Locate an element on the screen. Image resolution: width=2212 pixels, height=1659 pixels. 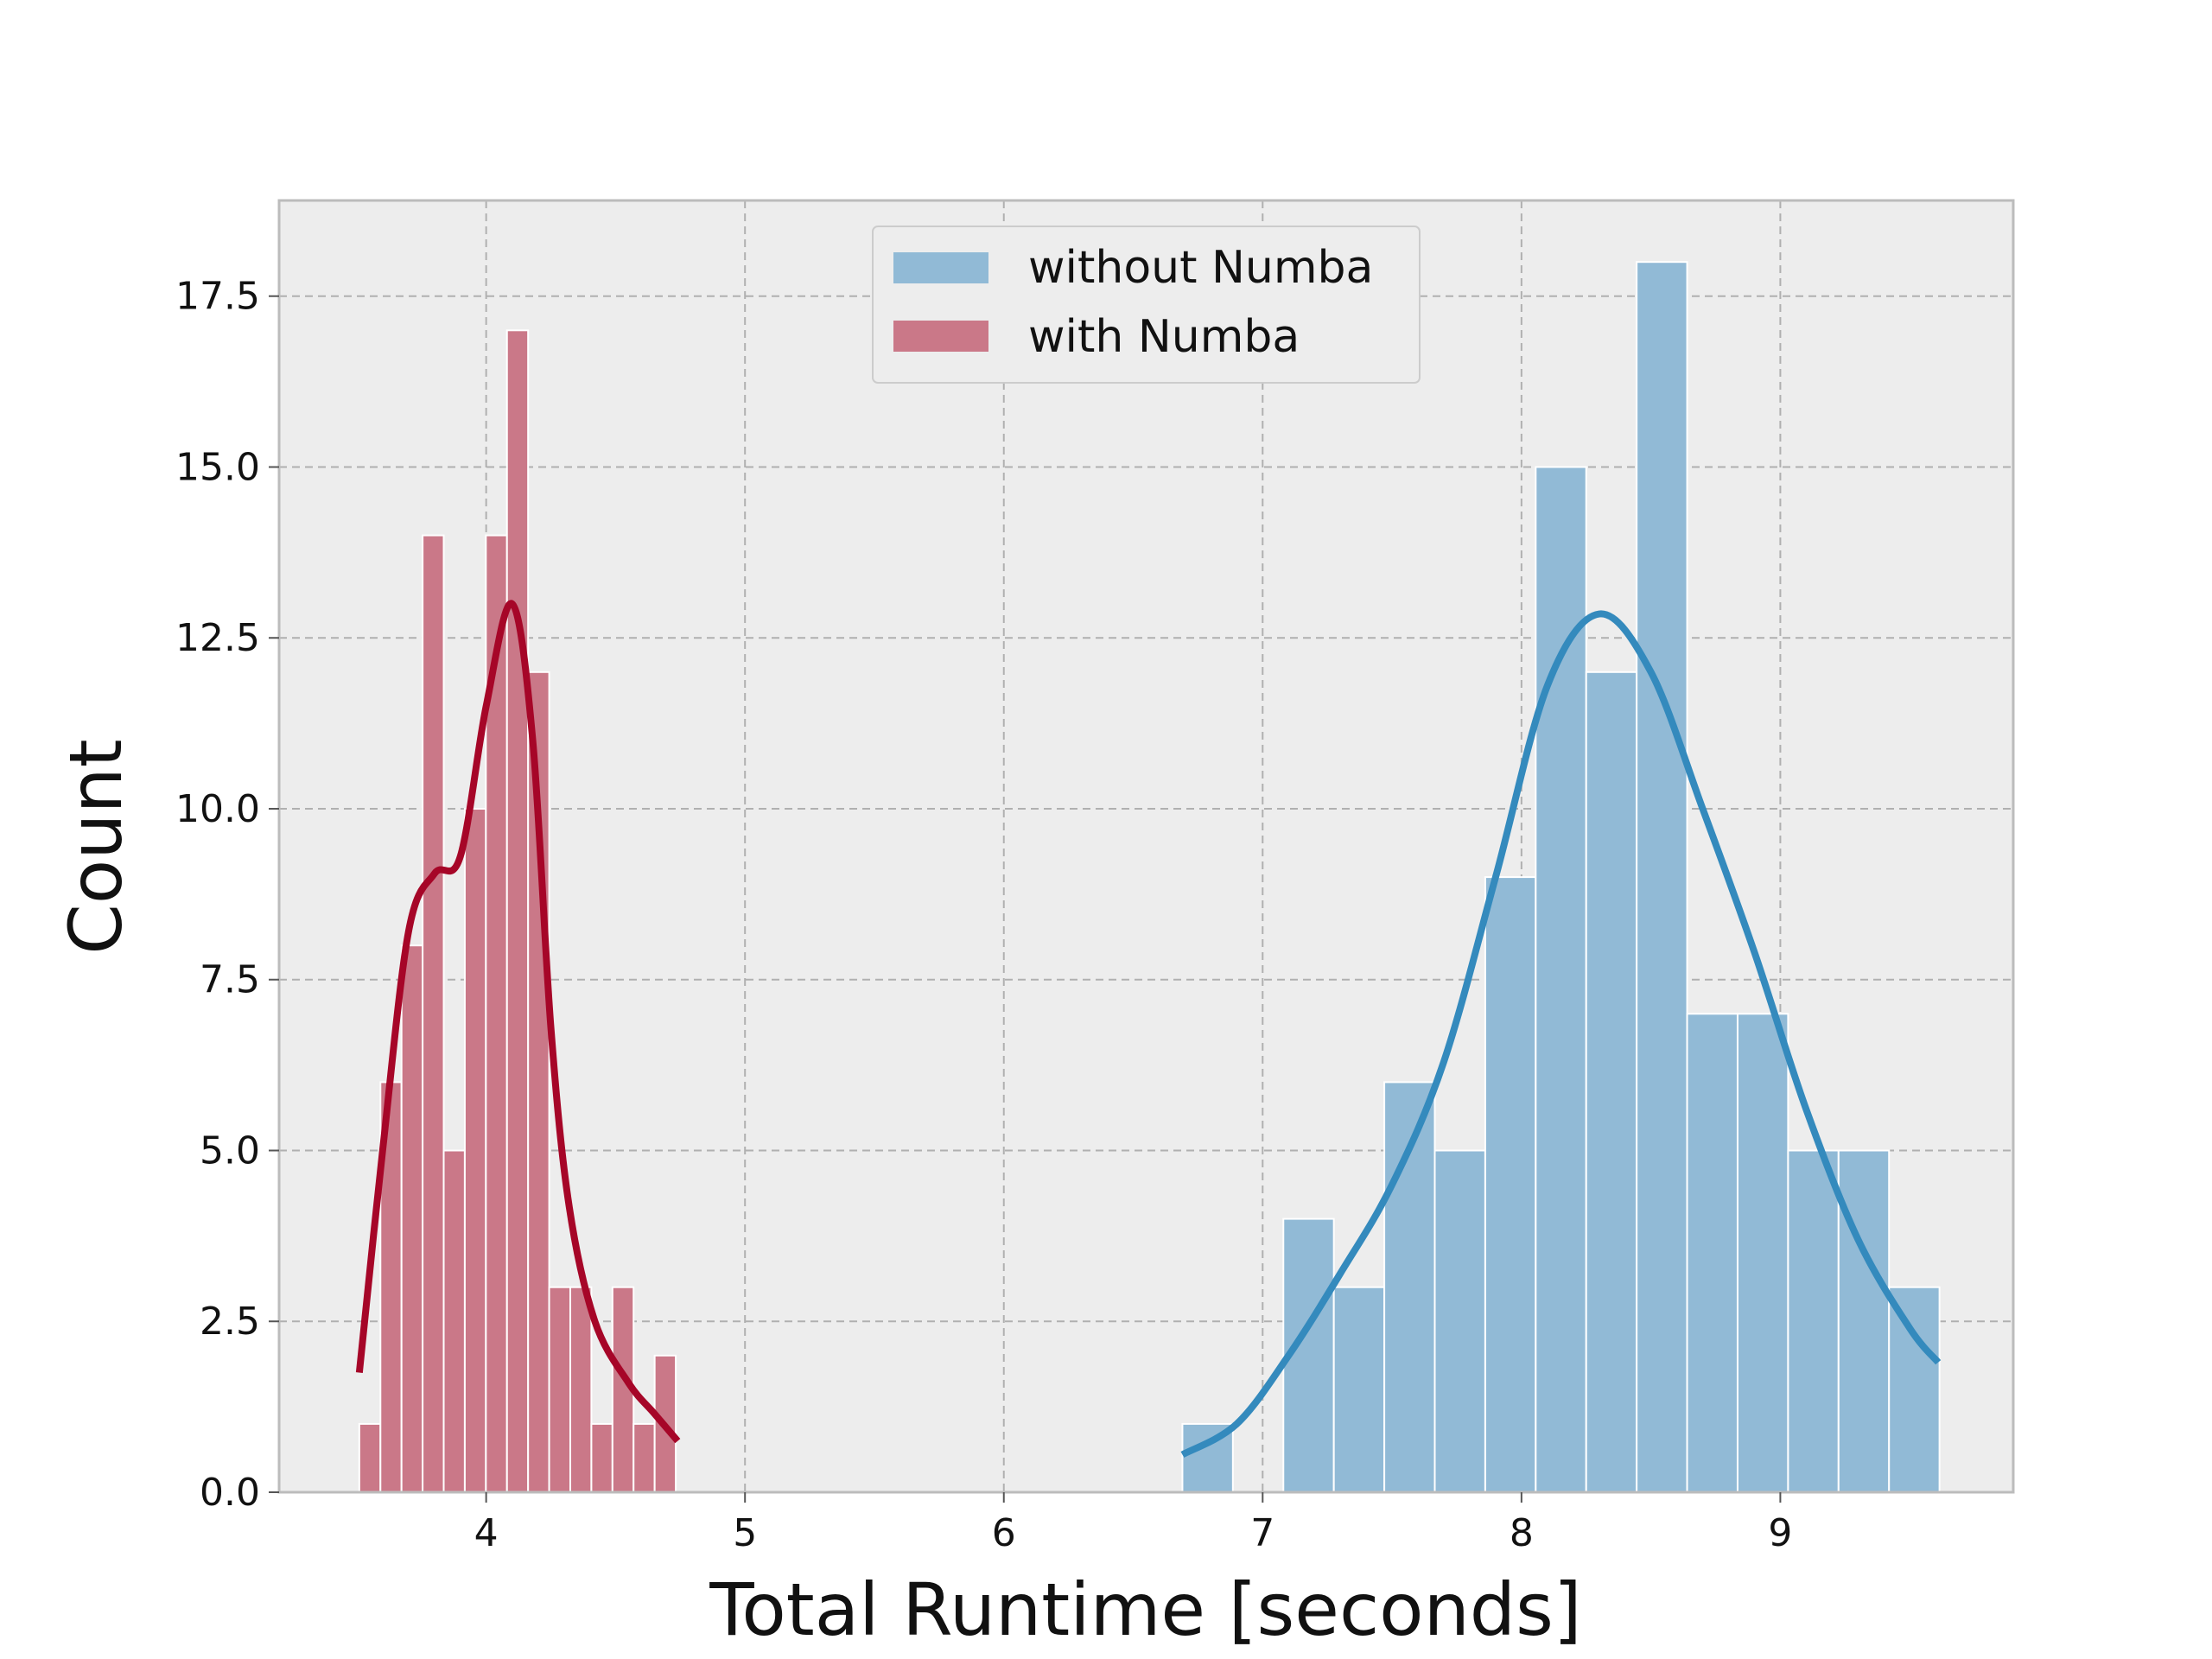
legend-swatch-with-numba is located at coordinates (940, 336).